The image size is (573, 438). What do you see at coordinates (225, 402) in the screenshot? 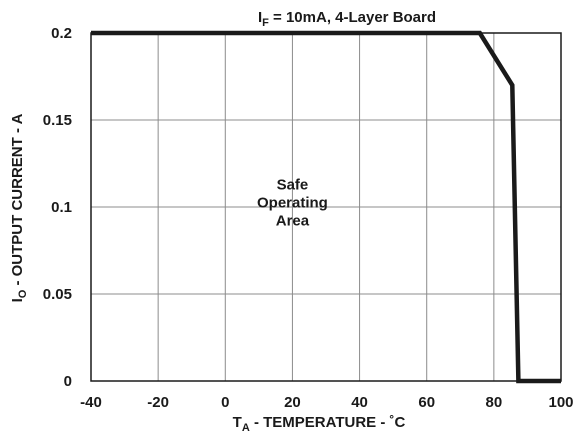
I see `x-tick-label: 0` at bounding box center [225, 402].